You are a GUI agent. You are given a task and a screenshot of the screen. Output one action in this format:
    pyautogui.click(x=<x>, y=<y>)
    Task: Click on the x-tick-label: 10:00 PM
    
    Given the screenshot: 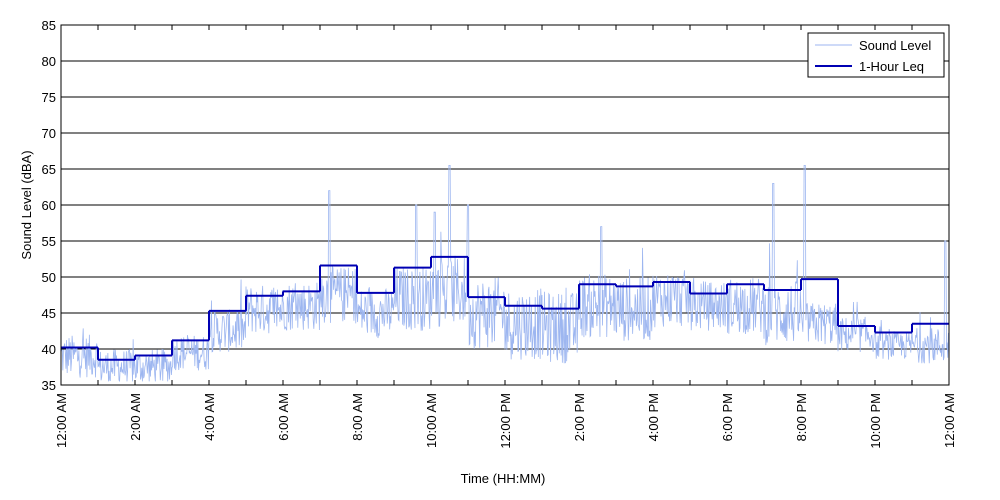 What is the action you would take?
    pyautogui.click(x=875, y=421)
    